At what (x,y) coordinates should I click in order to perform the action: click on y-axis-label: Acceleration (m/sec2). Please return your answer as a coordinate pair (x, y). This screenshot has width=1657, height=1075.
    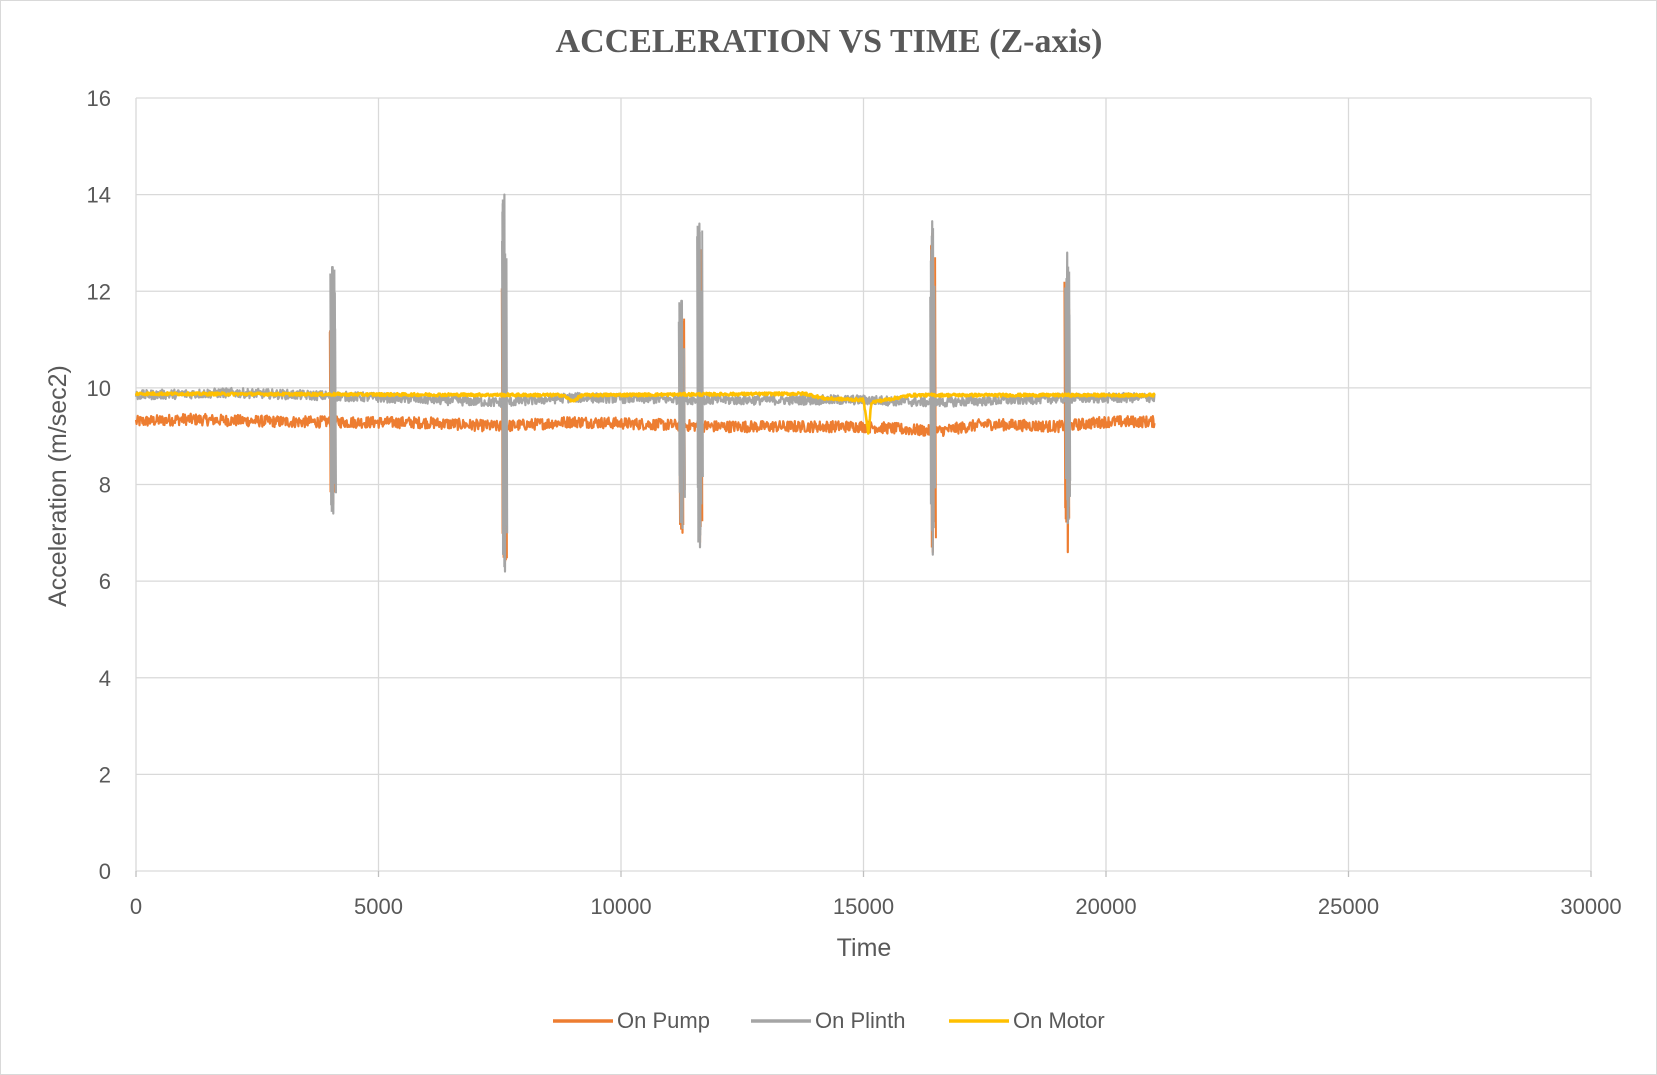
    Looking at the image, I should click on (58, 486).